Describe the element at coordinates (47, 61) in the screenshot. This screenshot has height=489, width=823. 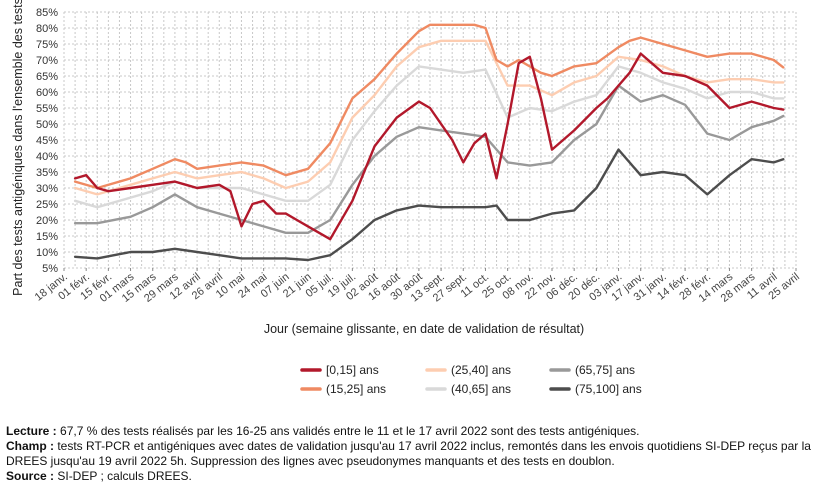
I see `y-tick-label: 70%` at that location.